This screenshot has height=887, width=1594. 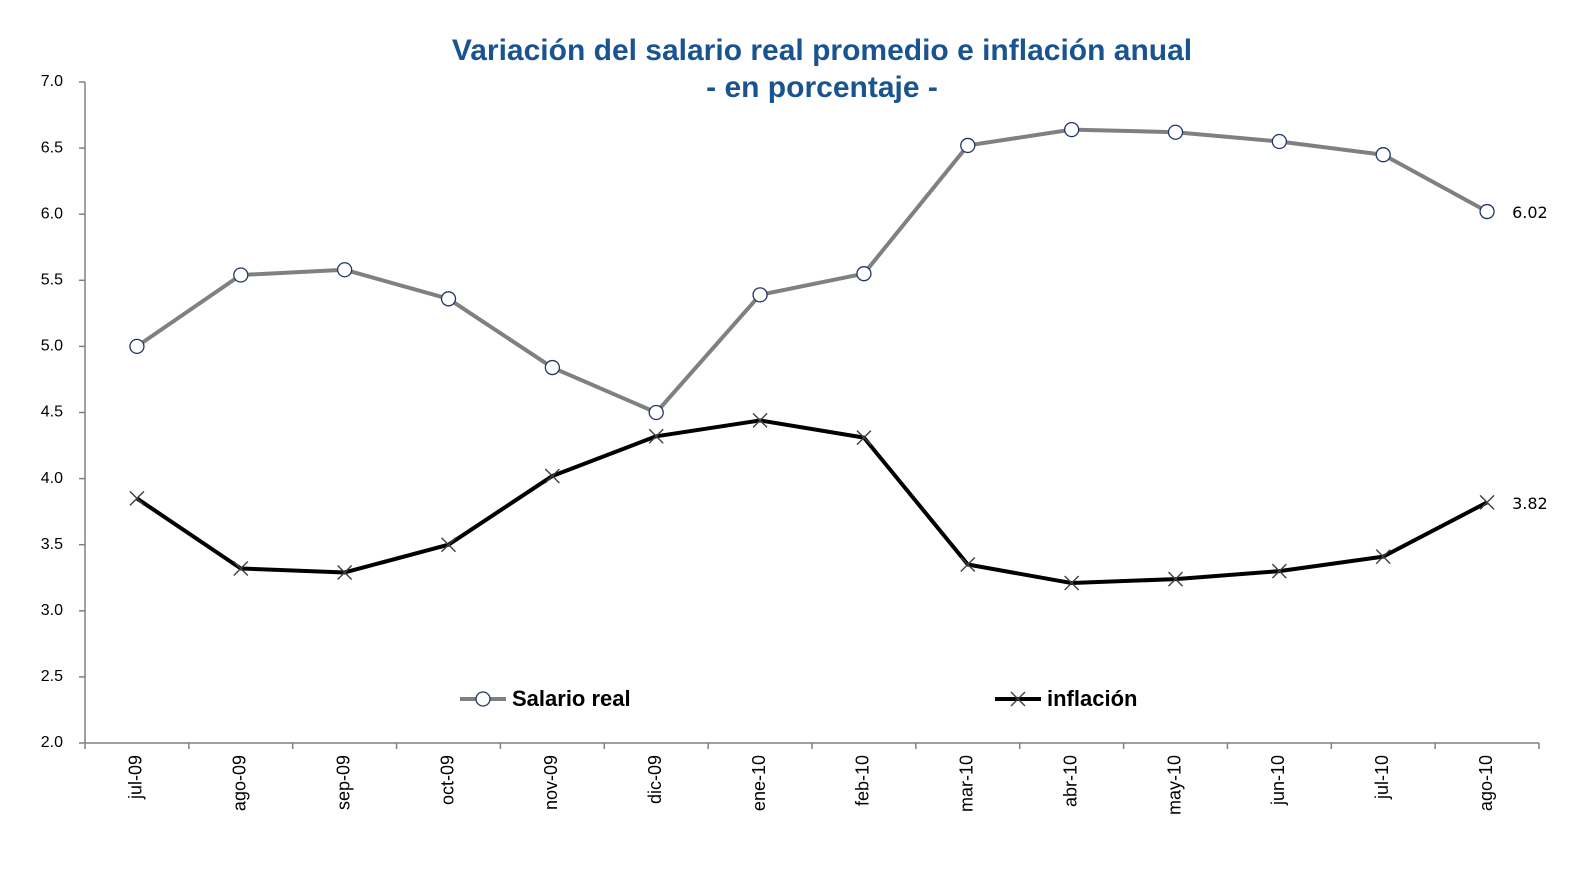 What do you see at coordinates (52, 147) in the screenshot?
I see `y-tick-label: 6.5` at bounding box center [52, 147].